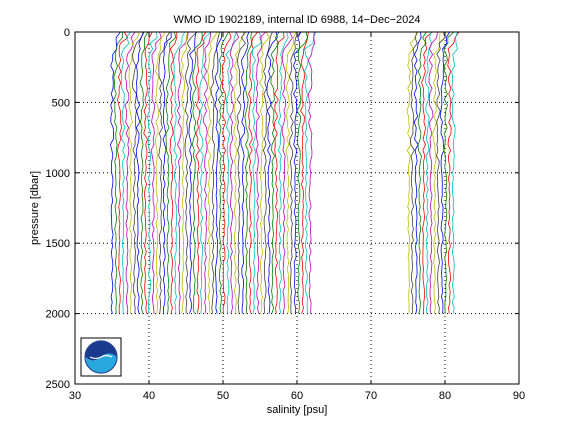 The height and width of the screenshot is (437, 576). Describe the element at coordinates (61, 103) in the screenshot. I see `y-tick-label: 500` at that location.